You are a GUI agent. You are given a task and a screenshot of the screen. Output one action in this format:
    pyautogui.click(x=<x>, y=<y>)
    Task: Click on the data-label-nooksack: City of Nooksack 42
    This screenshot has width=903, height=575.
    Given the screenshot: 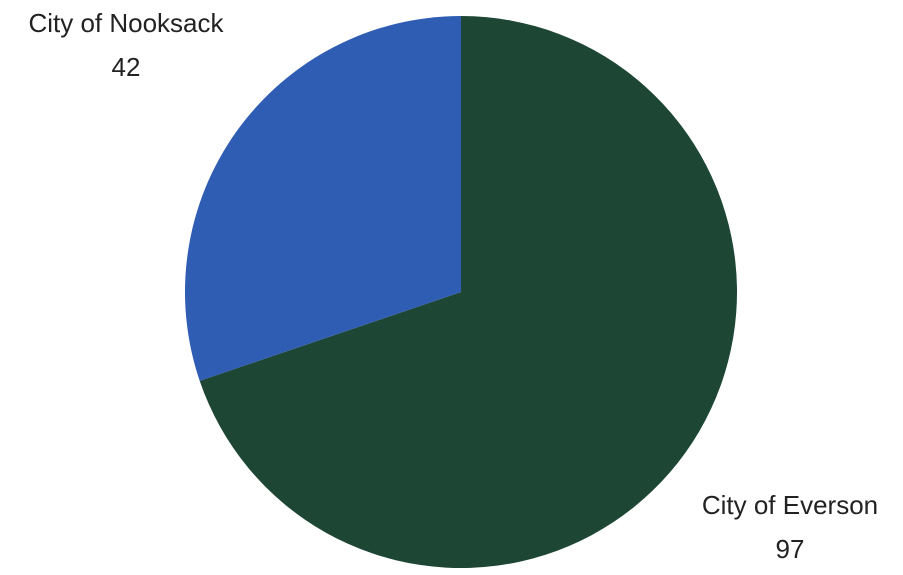 What is the action you would take?
    pyautogui.click(x=126, y=45)
    